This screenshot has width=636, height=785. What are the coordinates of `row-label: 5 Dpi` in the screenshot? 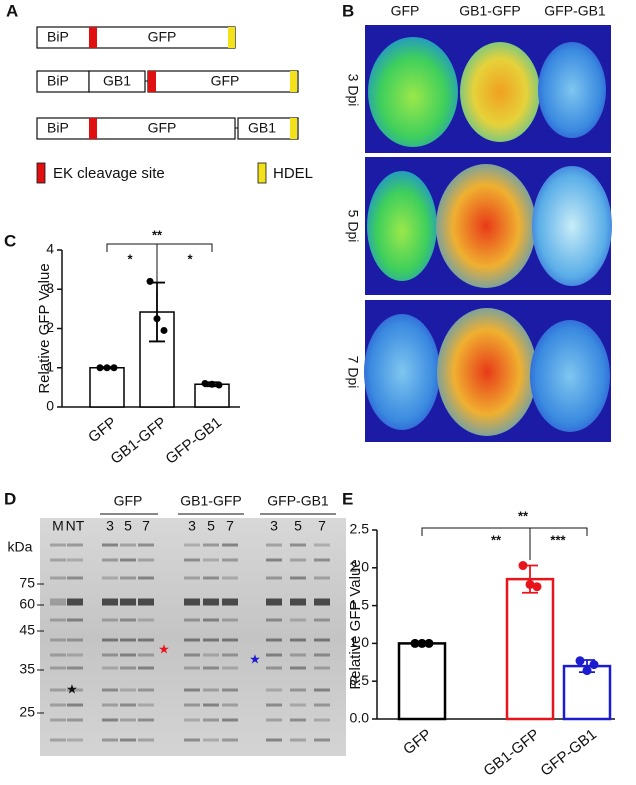 It's located at (353, 226).